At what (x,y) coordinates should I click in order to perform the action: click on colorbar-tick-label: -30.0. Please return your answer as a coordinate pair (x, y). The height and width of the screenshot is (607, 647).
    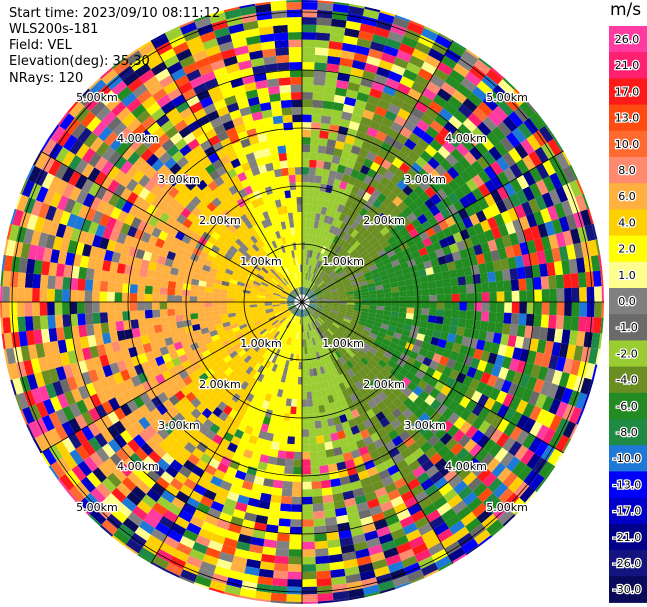
    Looking at the image, I should click on (627, 589).